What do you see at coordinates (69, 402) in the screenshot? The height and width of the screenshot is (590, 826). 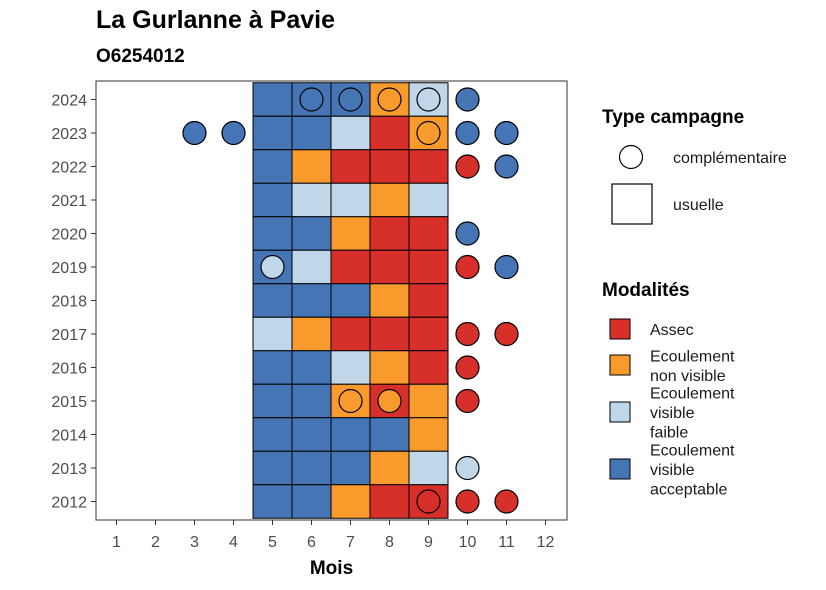 I see `y-tick-label: 2015` at bounding box center [69, 402].